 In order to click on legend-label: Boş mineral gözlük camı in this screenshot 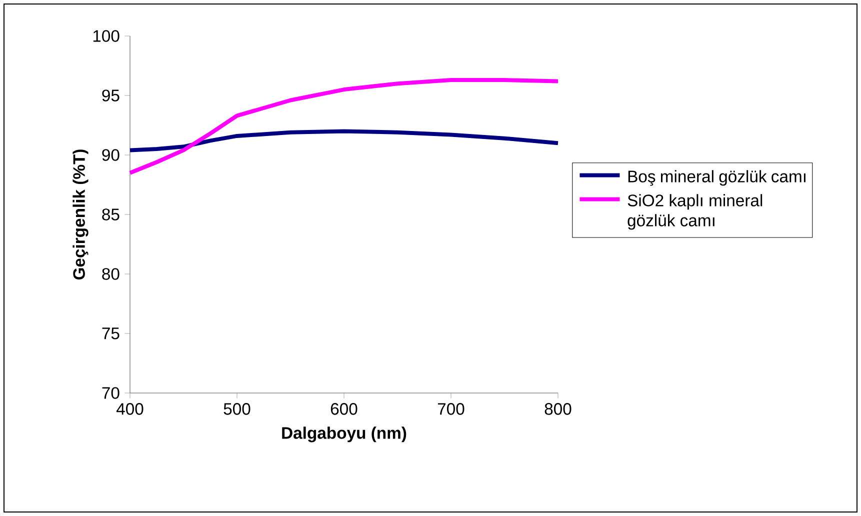, I will do `click(717, 178)`.